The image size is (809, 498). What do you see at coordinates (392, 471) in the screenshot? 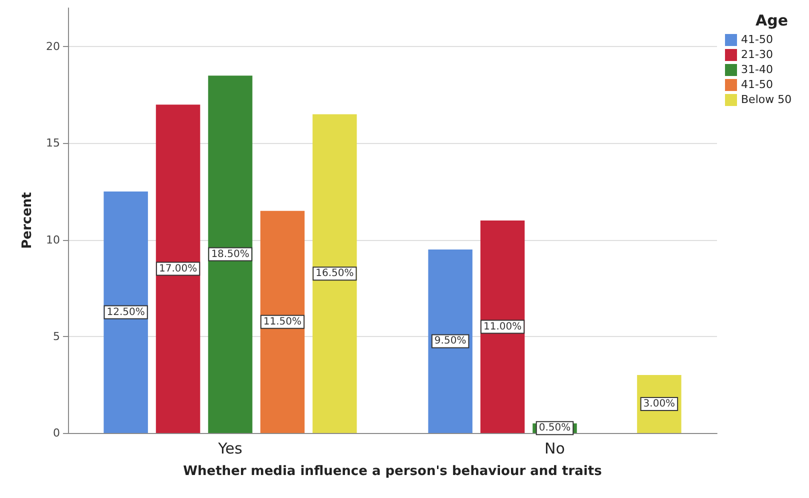
I see `x-axis-title: Whether media influence a person's behaviour and traits` at bounding box center [392, 471].